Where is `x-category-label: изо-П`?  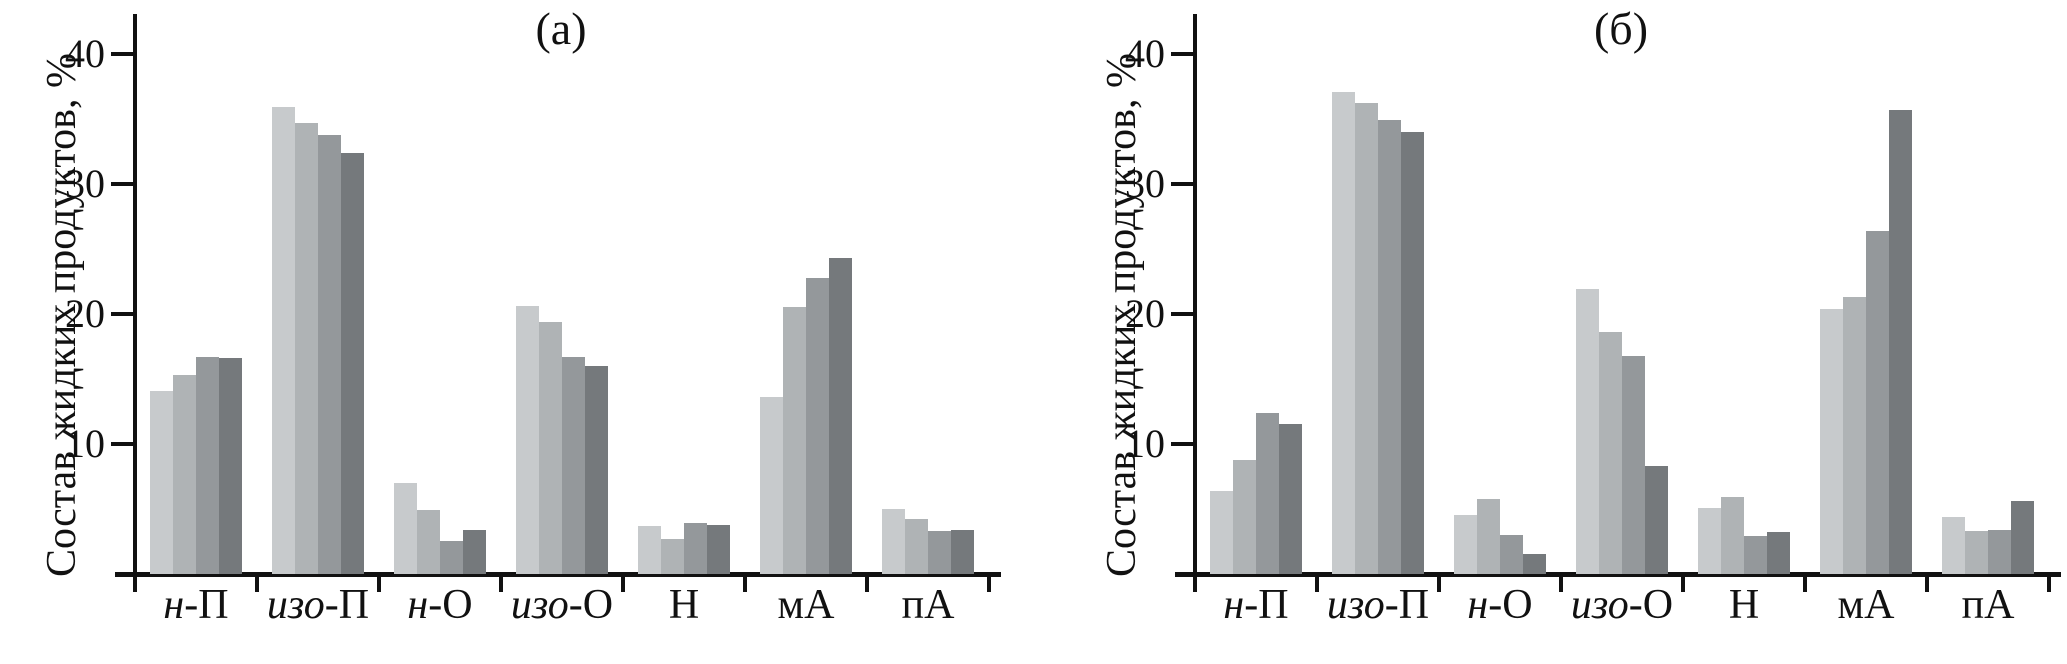
x-category-label: изо-П is located at coordinates (1378, 605).